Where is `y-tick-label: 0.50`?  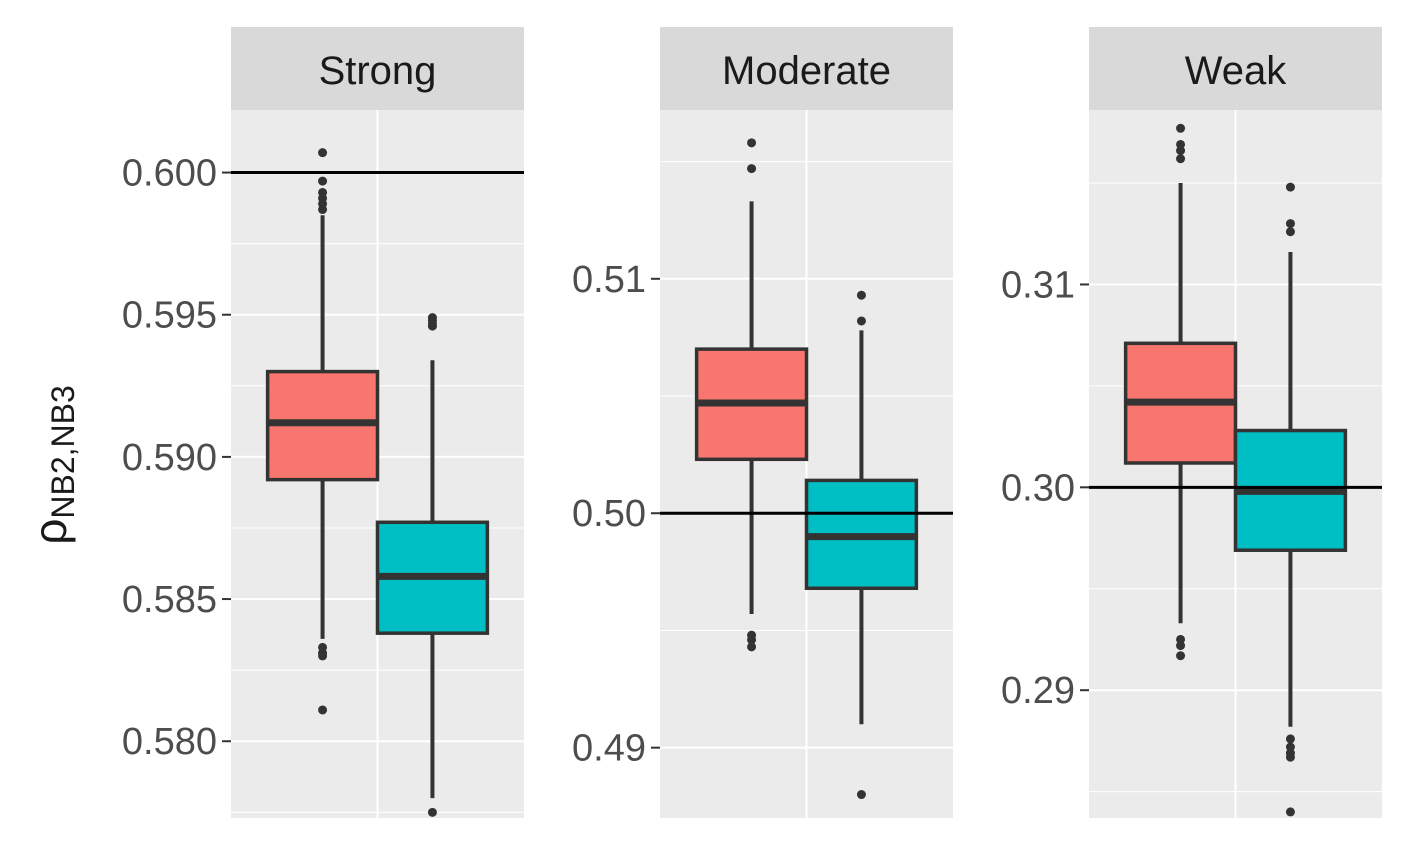 y-tick-label: 0.50 is located at coordinates (609, 514).